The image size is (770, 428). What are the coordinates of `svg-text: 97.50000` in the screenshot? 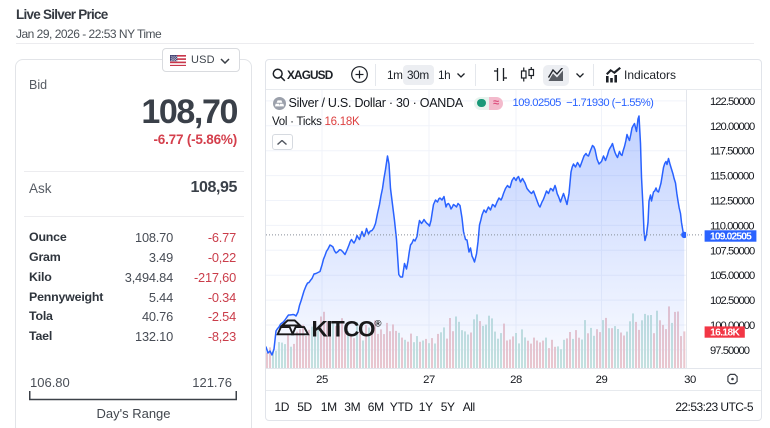 It's located at (730, 351).